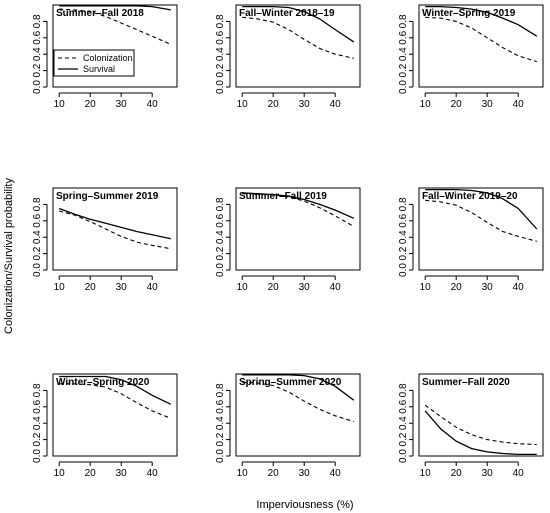  Describe the element at coordinates (100, 13) in the screenshot. I see `chart-title: Summer–Fall 2018` at that location.